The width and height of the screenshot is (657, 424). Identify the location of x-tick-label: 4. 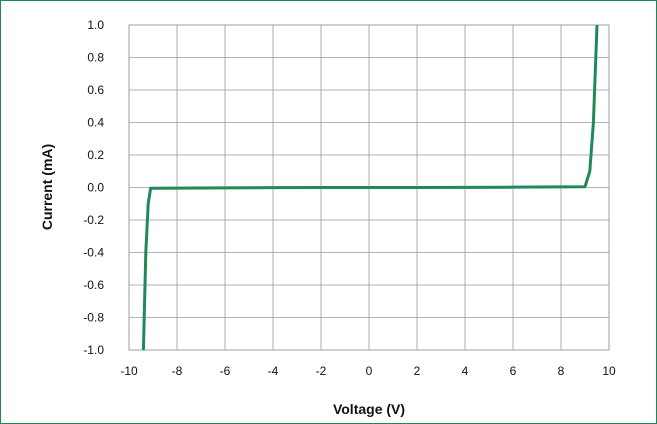
(465, 371).